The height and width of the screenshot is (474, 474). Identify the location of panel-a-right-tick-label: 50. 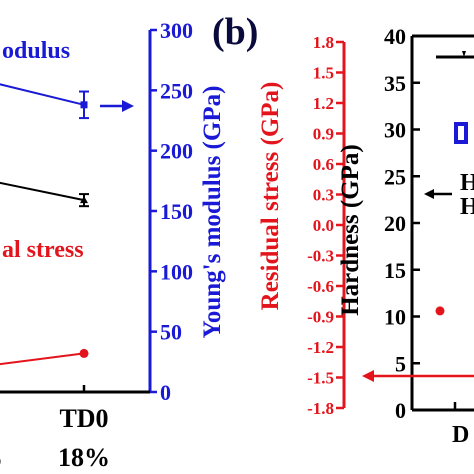
(171, 332).